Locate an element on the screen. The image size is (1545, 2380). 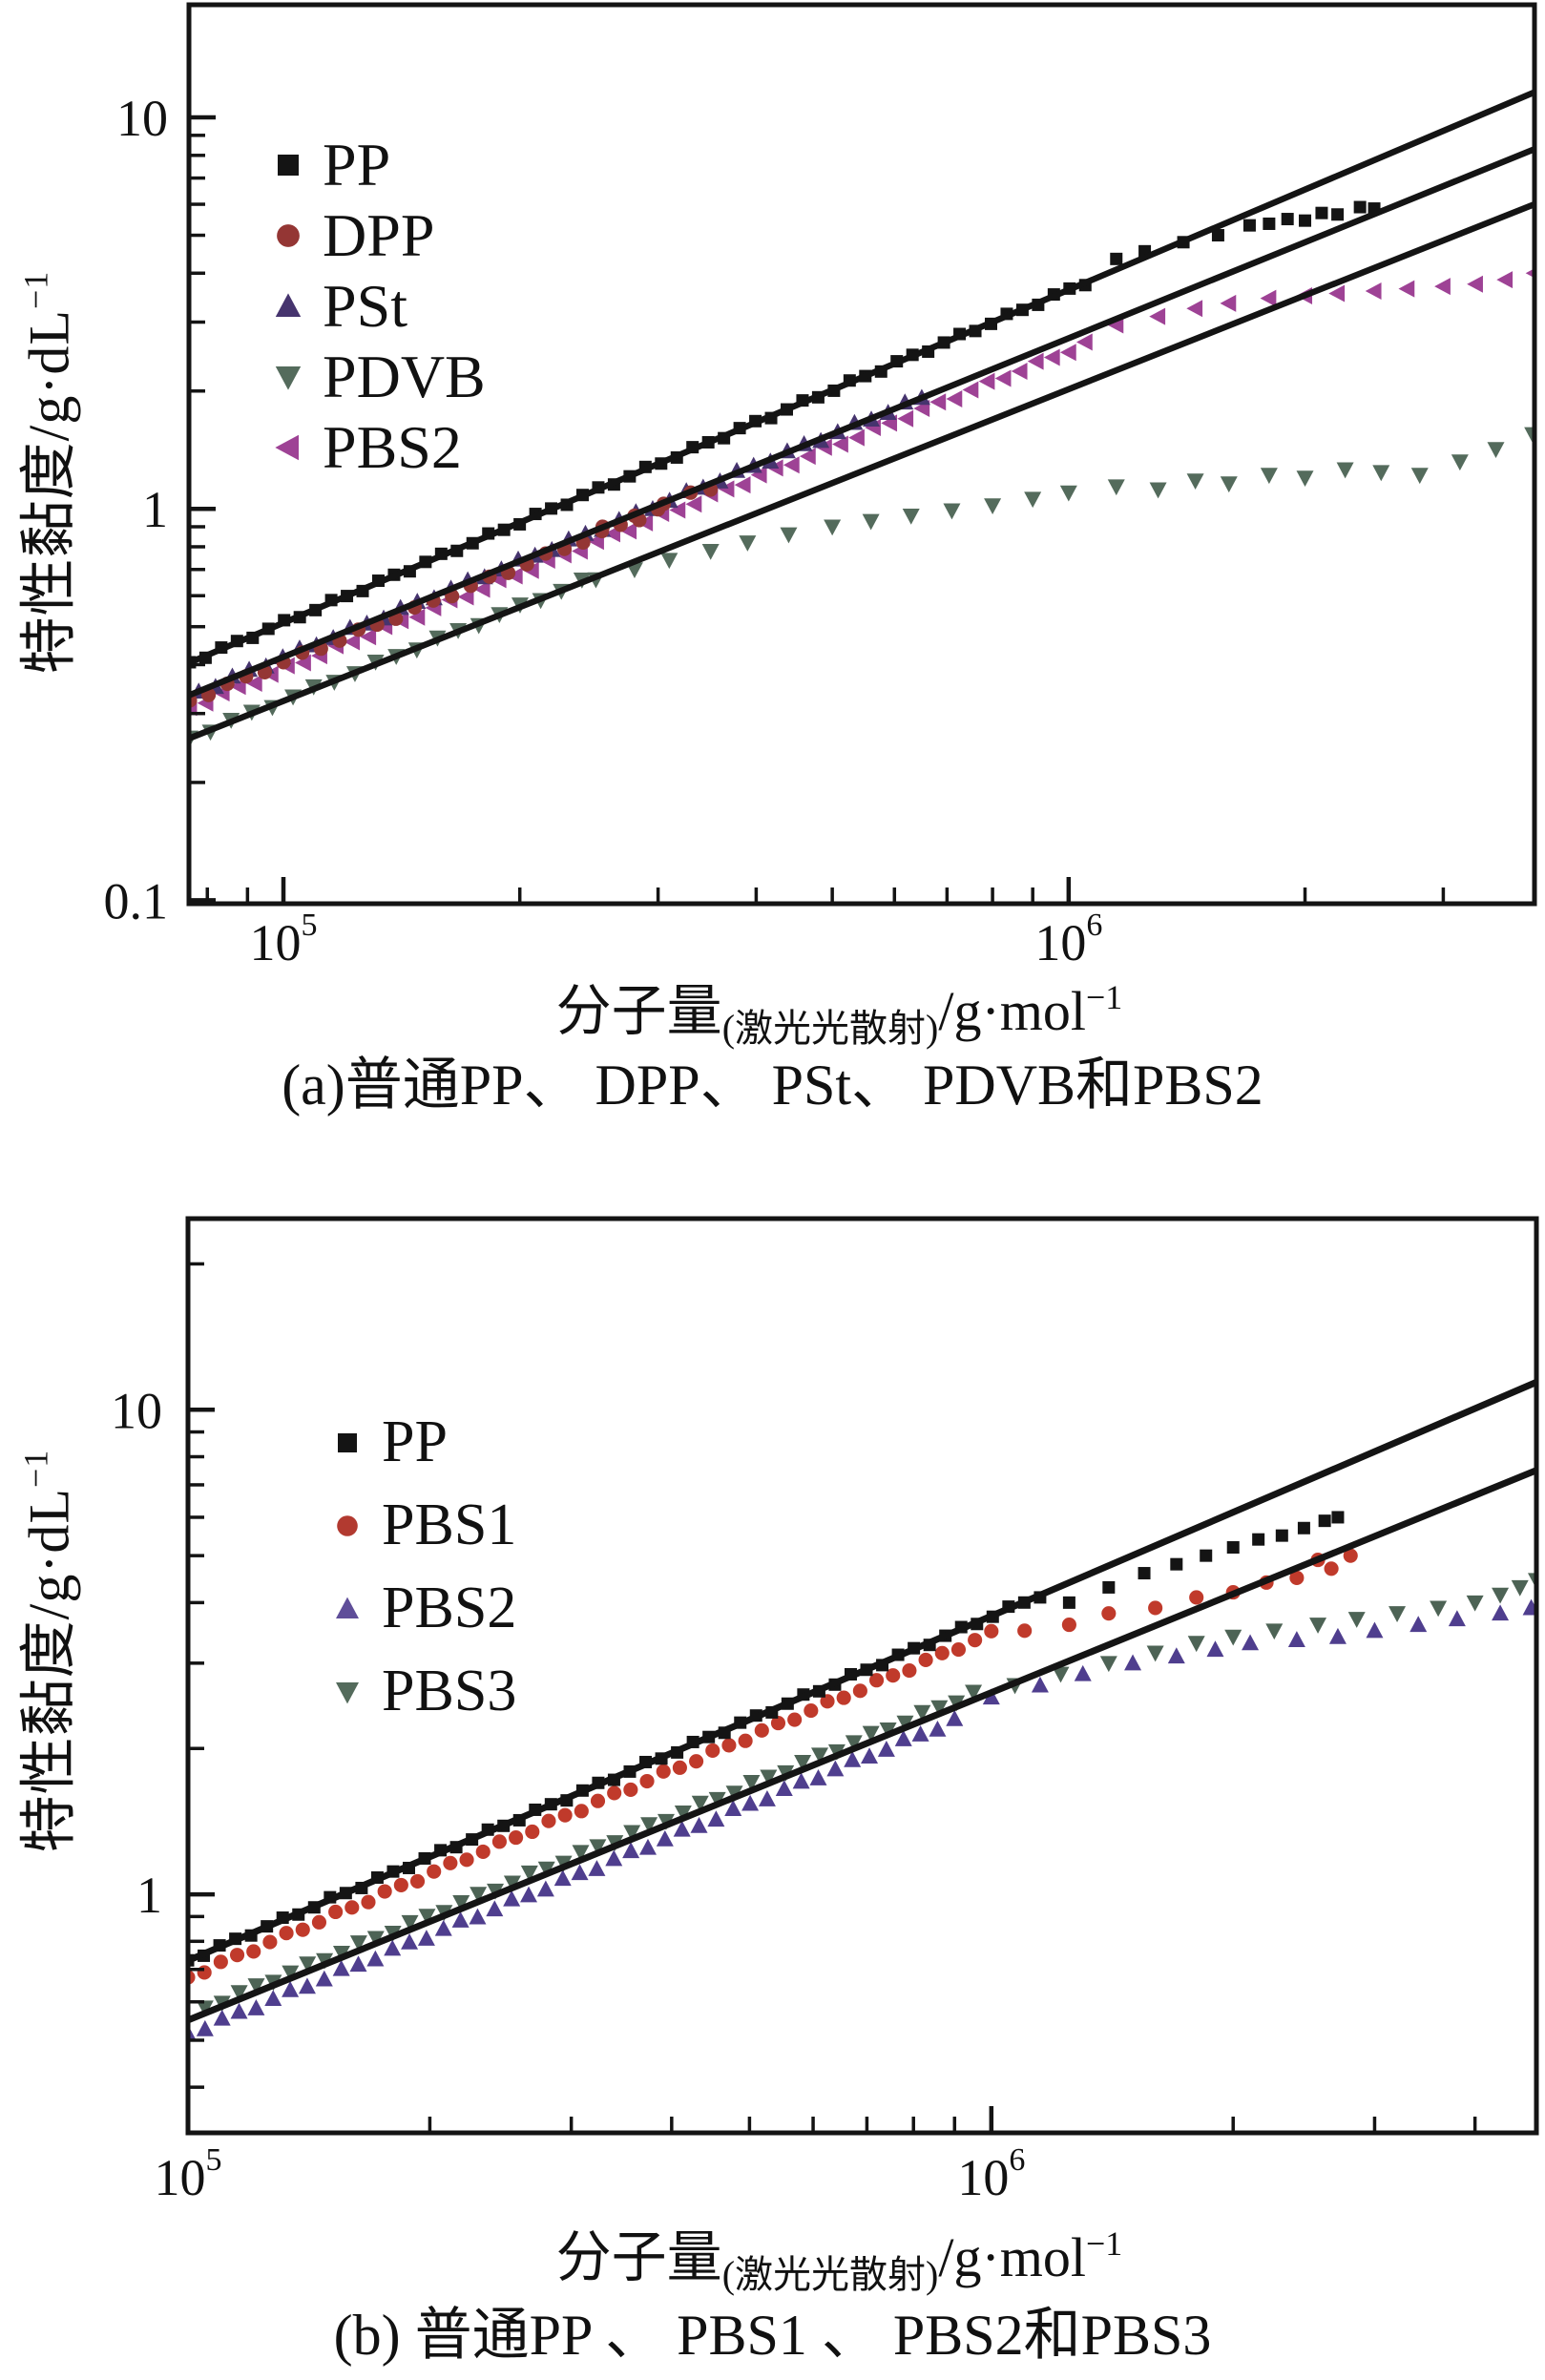
legend-label: PSt is located at coordinates (365, 306).